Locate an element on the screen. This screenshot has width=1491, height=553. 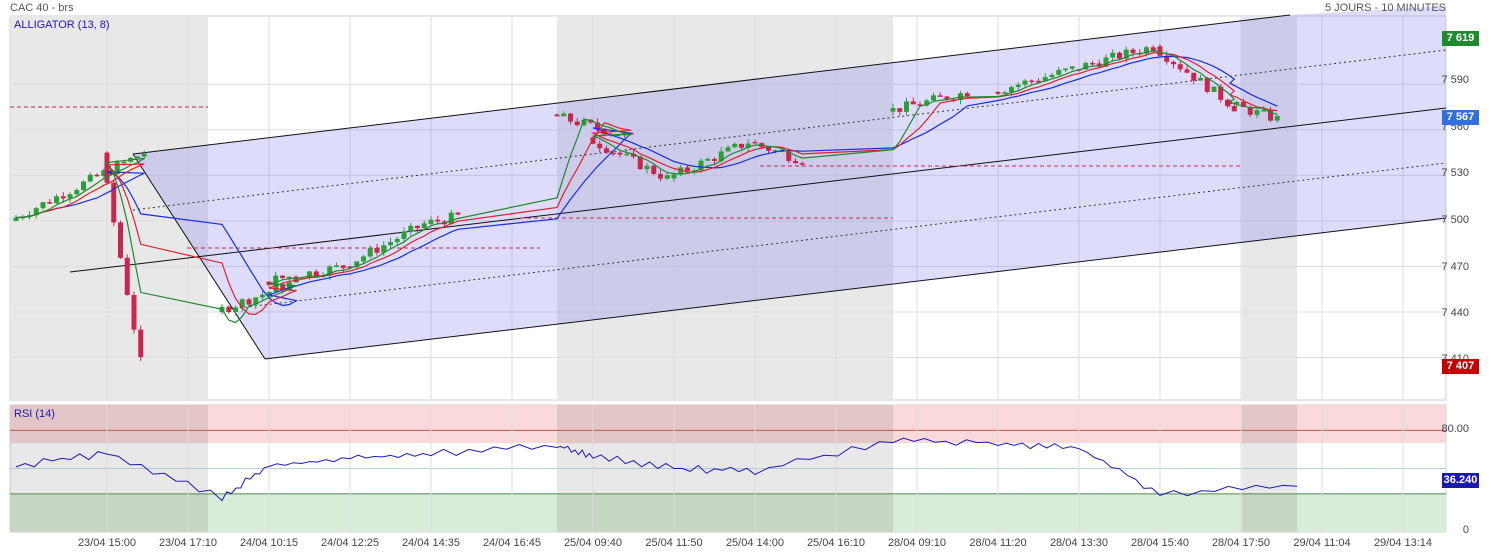
rsi-value-tag: 36.240 is located at coordinates (1460, 480).